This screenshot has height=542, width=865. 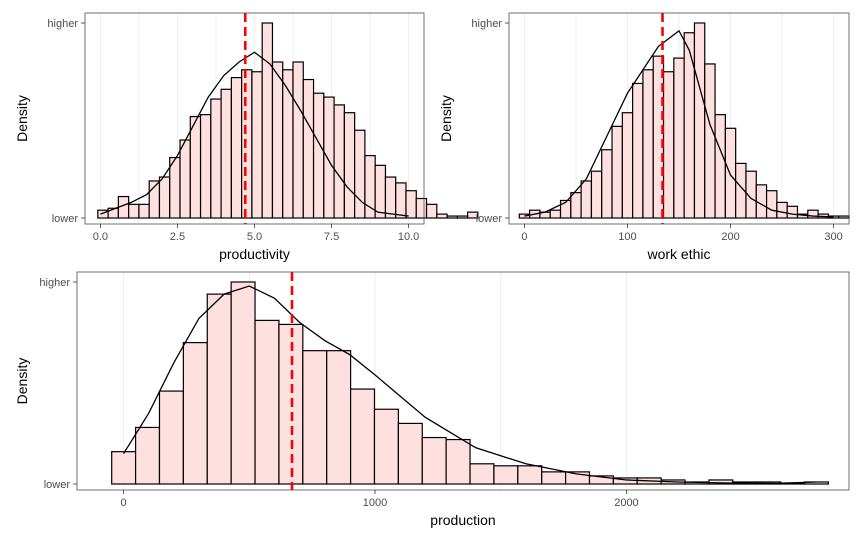 I want to click on x-axis-title: productivity, so click(x=254, y=254).